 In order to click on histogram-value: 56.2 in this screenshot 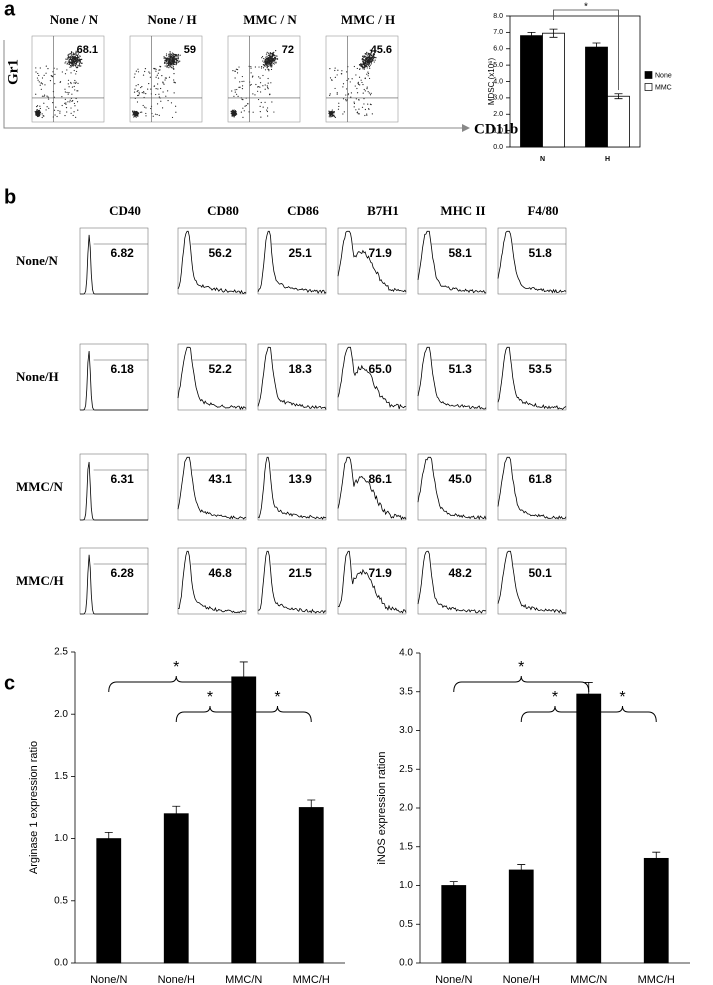, I will do `click(220, 253)`.